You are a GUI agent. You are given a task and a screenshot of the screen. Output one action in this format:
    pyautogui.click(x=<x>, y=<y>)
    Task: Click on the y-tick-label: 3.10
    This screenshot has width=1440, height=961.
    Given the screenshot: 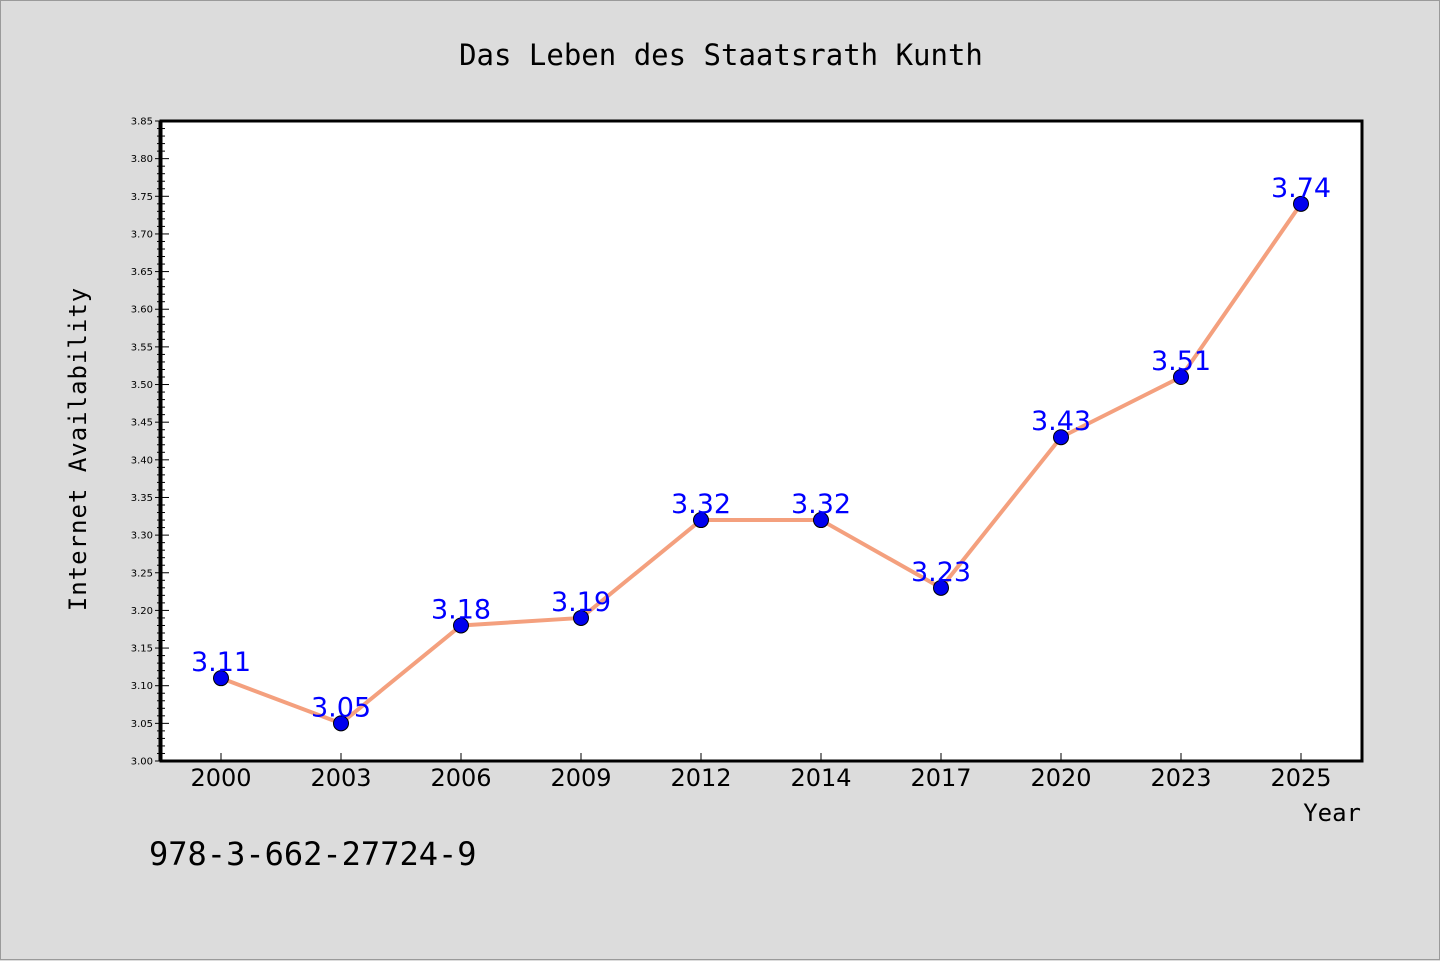 What is the action you would take?
    pyautogui.click(x=142, y=686)
    